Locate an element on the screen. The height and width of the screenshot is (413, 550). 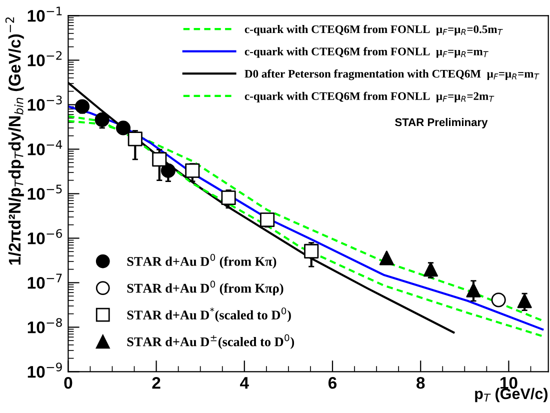
y-tick-label: 10$^{−9}$ is located at coordinates (45, 370).